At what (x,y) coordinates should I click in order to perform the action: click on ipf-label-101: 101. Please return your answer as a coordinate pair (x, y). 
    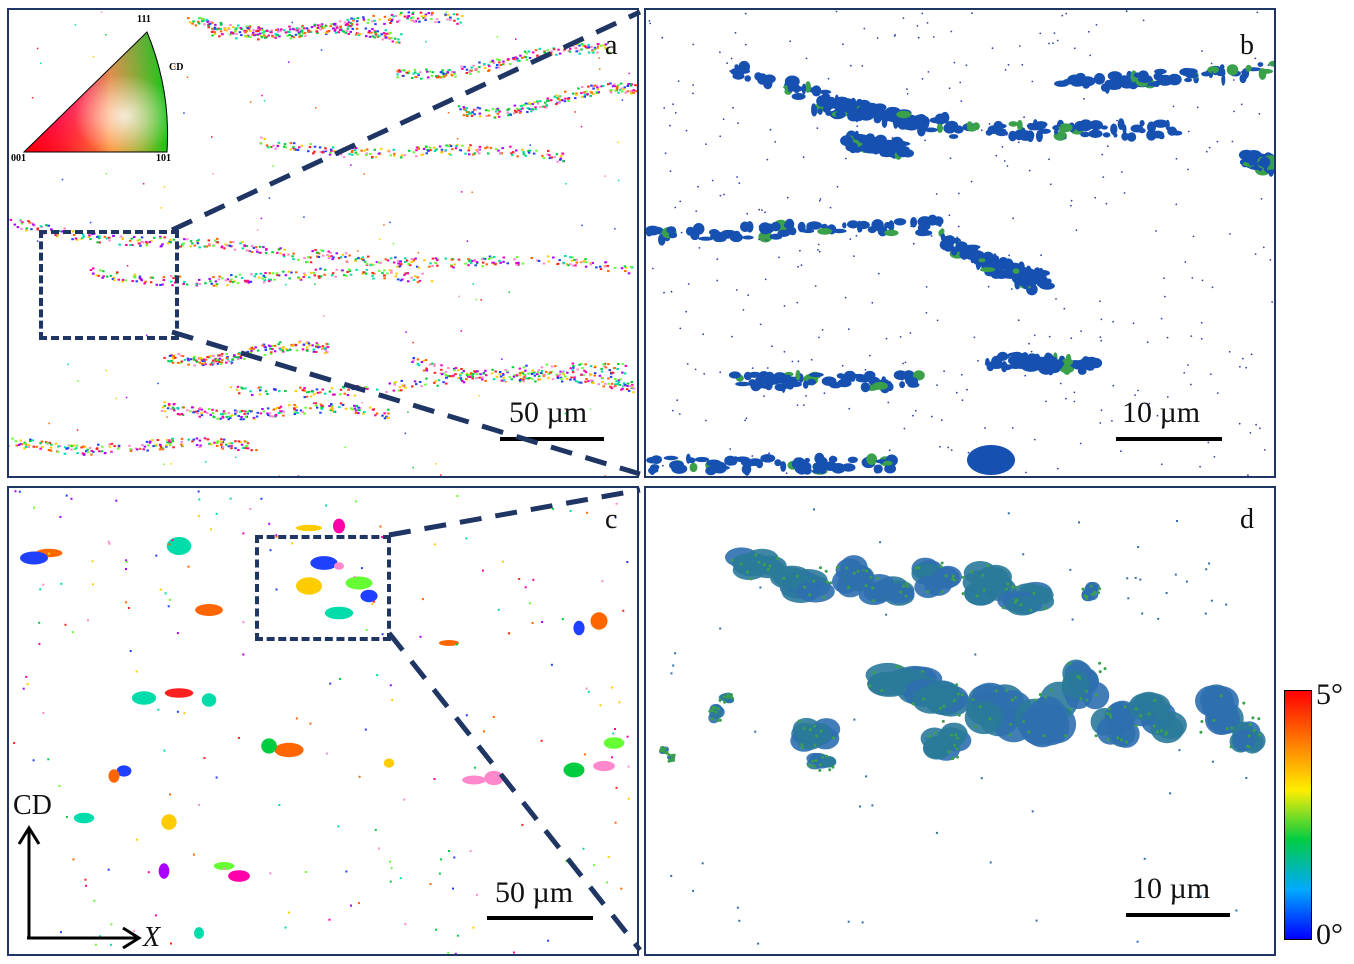
    Looking at the image, I should click on (163, 158).